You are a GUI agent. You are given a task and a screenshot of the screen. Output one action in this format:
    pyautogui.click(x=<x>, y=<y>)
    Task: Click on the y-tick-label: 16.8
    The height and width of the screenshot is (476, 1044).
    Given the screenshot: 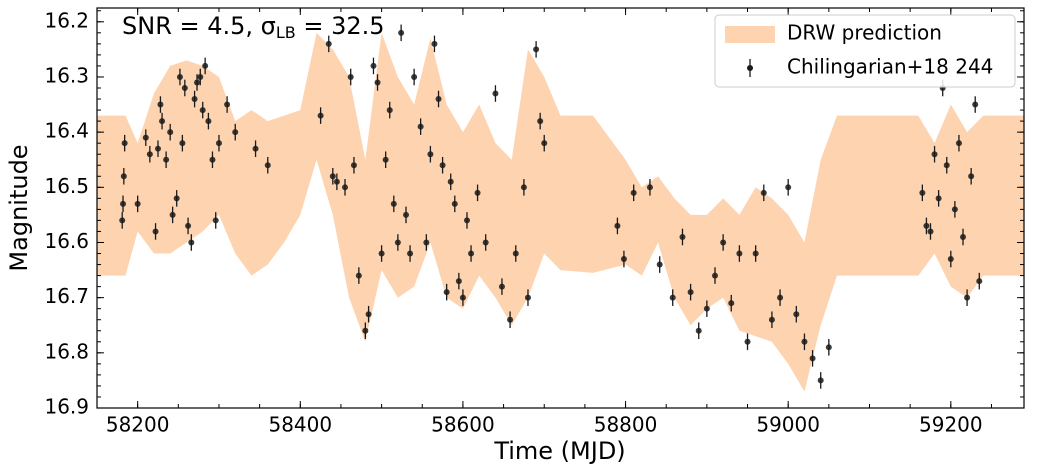 What is the action you would take?
    pyautogui.click(x=66, y=351)
    